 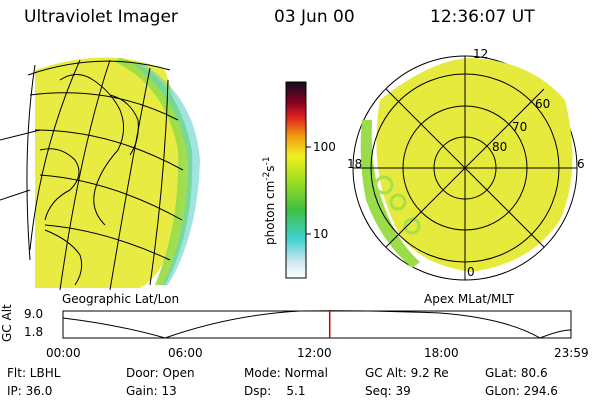 What do you see at coordinates (521, 391) in the screenshot?
I see `glon-info: GLon: 294.6` at bounding box center [521, 391].